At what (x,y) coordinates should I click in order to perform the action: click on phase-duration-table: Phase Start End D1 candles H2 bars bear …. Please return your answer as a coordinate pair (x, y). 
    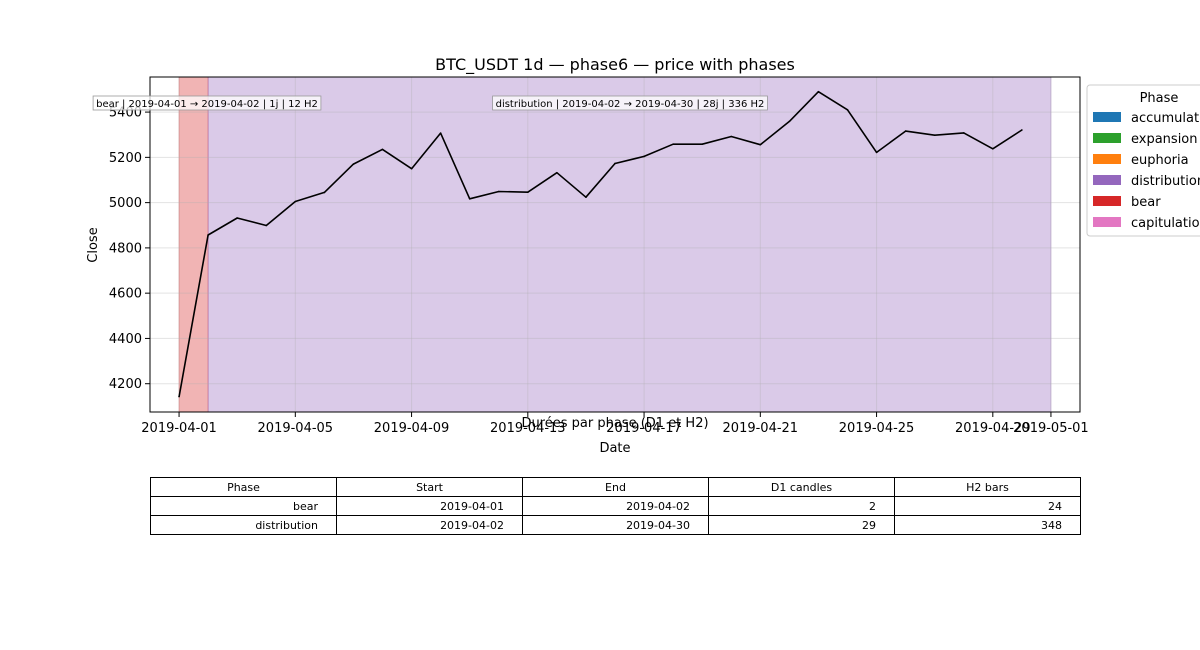
    Looking at the image, I should click on (615, 506).